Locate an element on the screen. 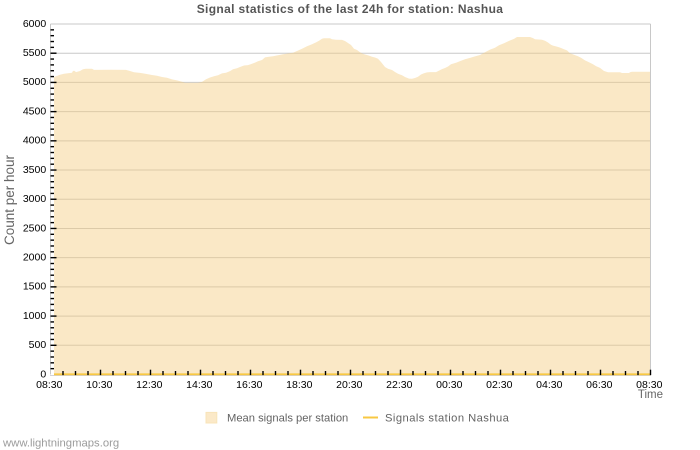 This screenshot has width=700, height=450. svg-text: 6000 is located at coordinates (35, 24).